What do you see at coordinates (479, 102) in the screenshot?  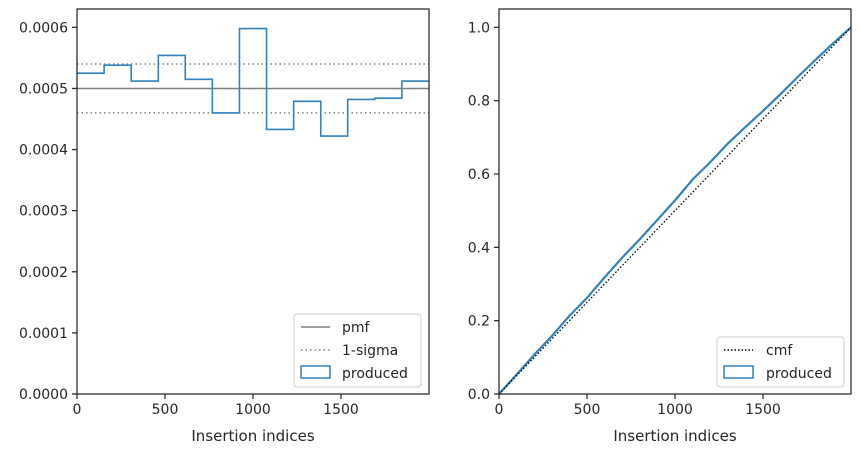 I see `right-y-tick-label: 0.8` at bounding box center [479, 102].